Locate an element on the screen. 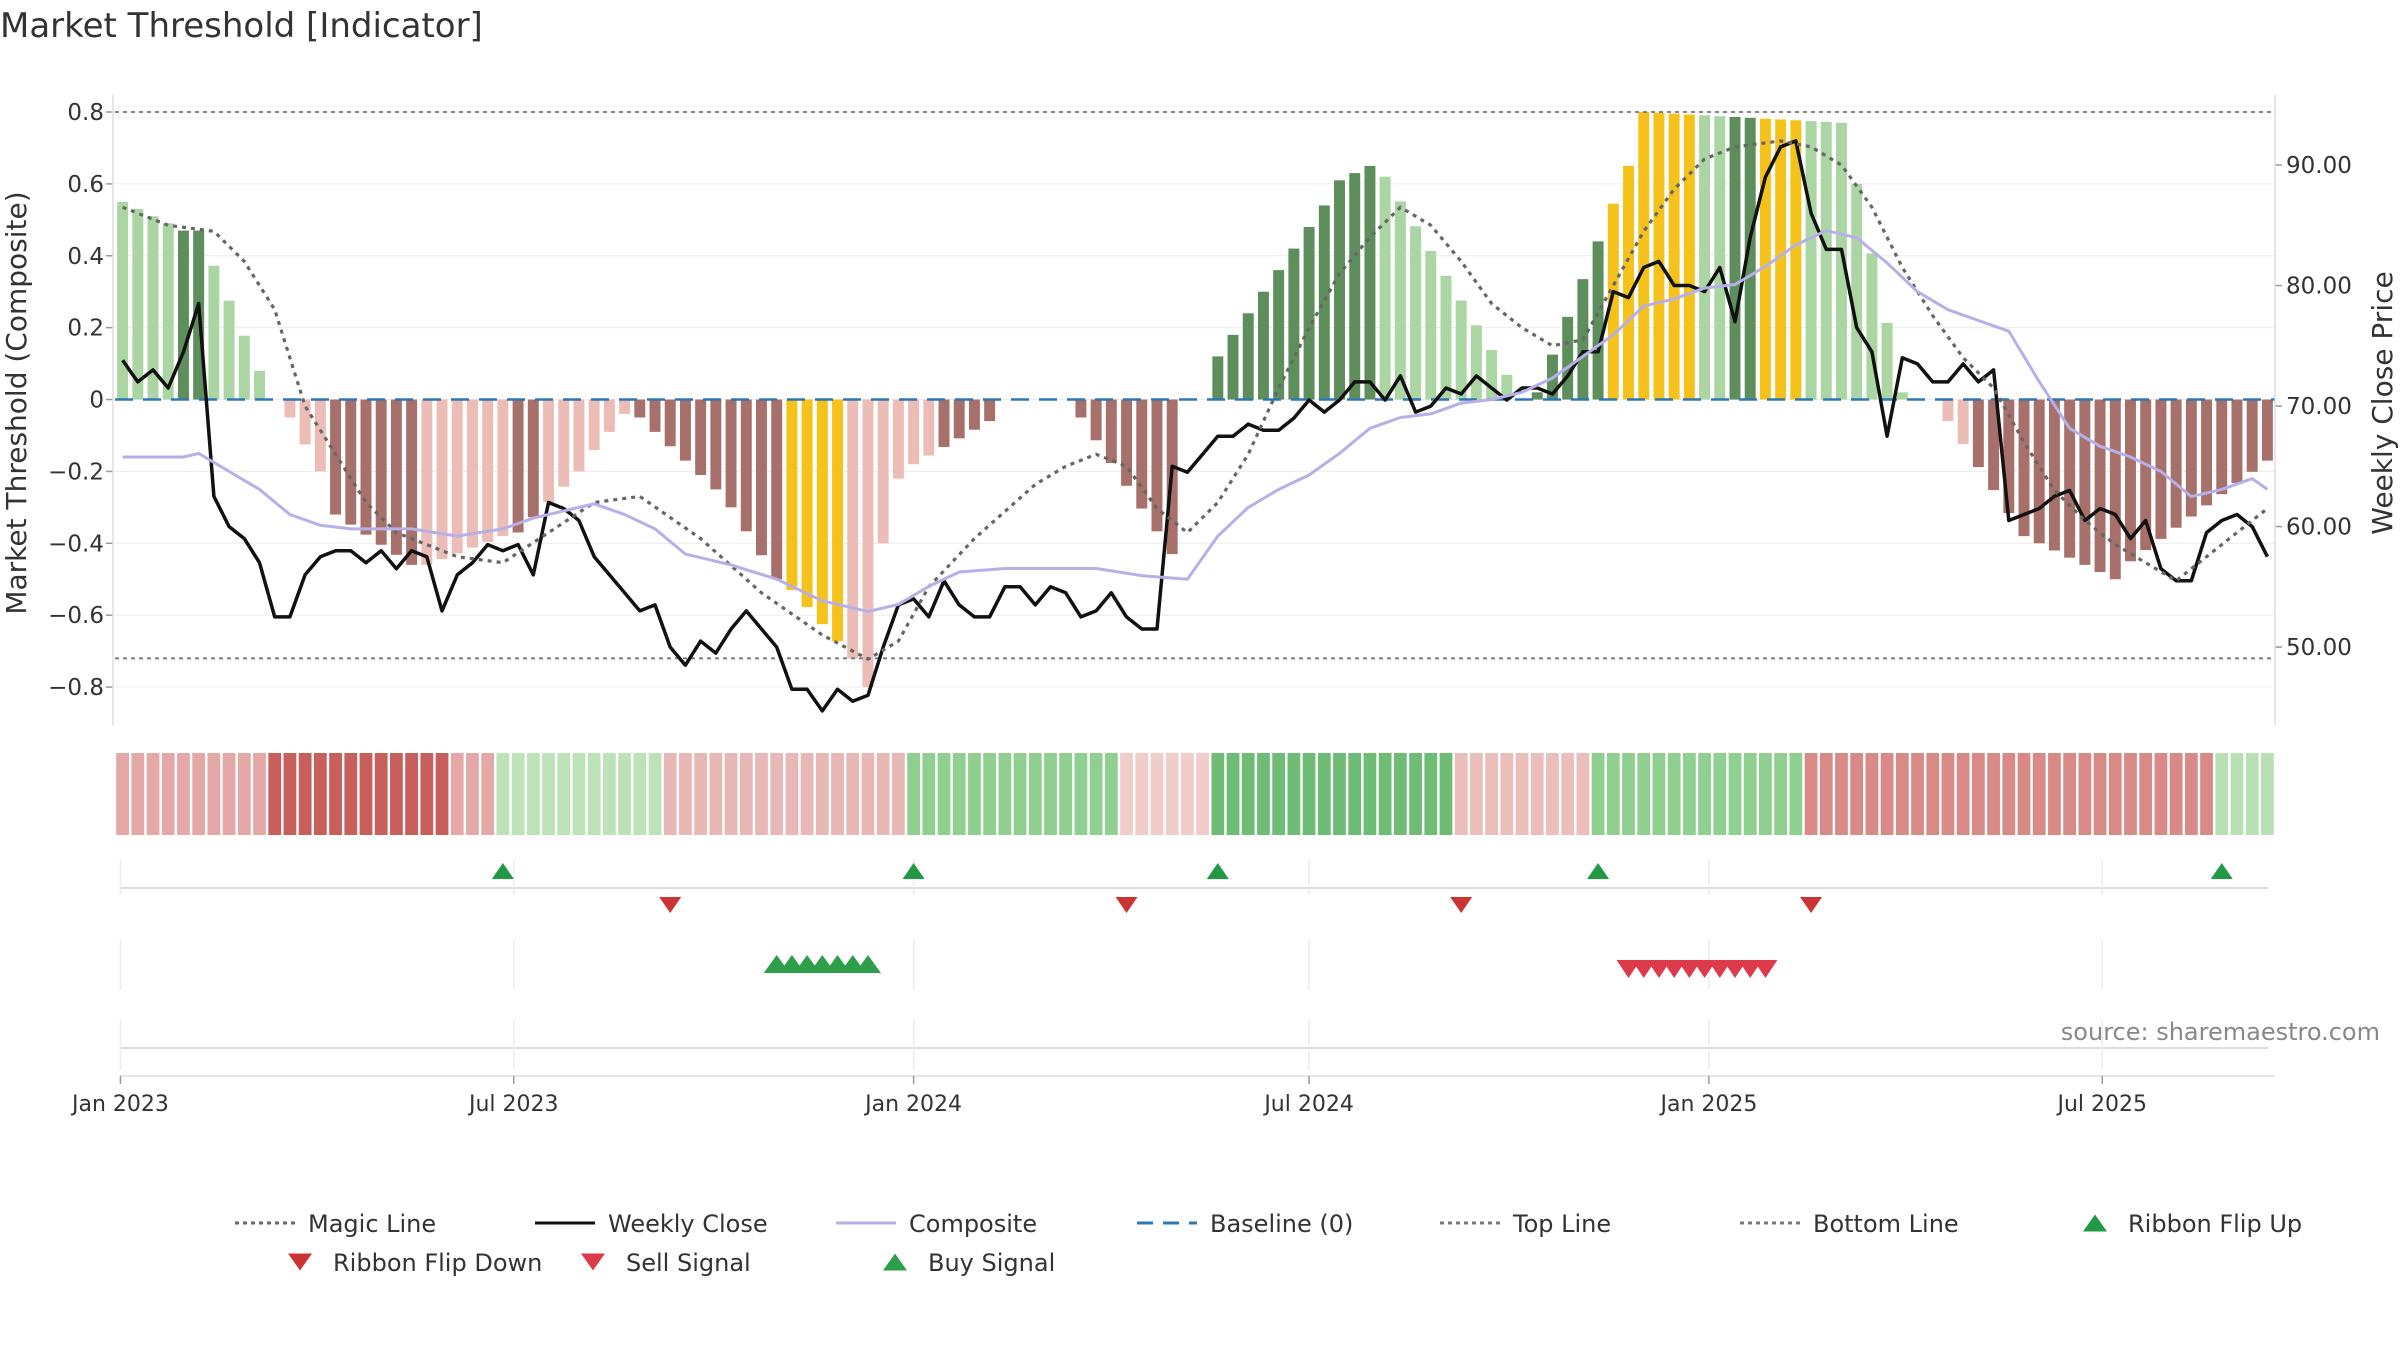 The width and height of the screenshot is (2400, 1354). legend-label: Baseline (0) is located at coordinates (1281, 1224).